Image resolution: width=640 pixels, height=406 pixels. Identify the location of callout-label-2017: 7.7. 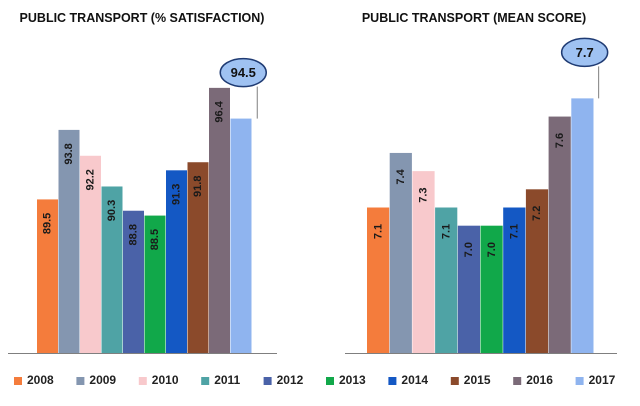
(585, 52).